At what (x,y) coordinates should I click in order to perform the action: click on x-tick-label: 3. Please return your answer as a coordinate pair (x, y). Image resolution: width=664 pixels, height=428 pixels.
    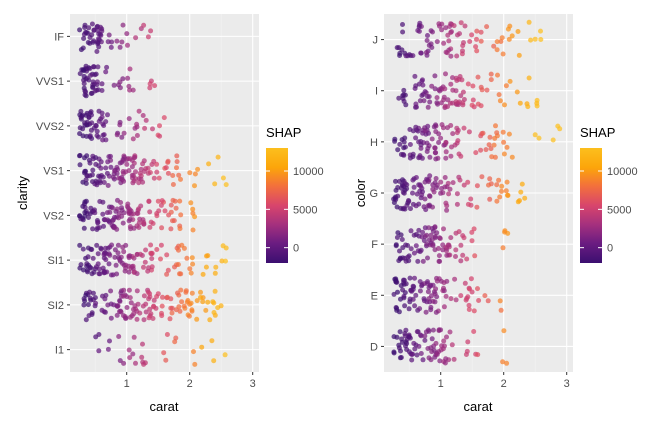
    Looking at the image, I should click on (567, 384).